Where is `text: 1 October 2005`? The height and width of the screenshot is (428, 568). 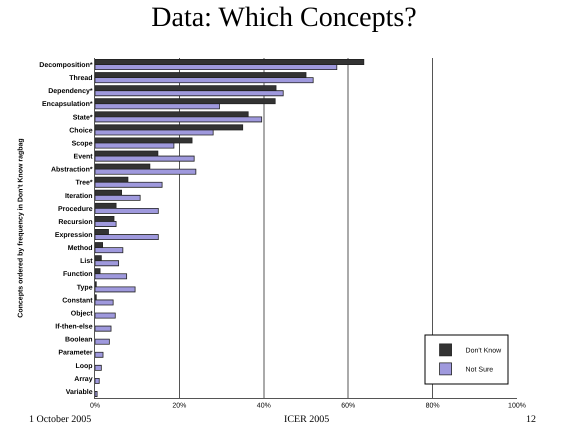
text: 1 October 2005 is located at coordinates (60, 419).